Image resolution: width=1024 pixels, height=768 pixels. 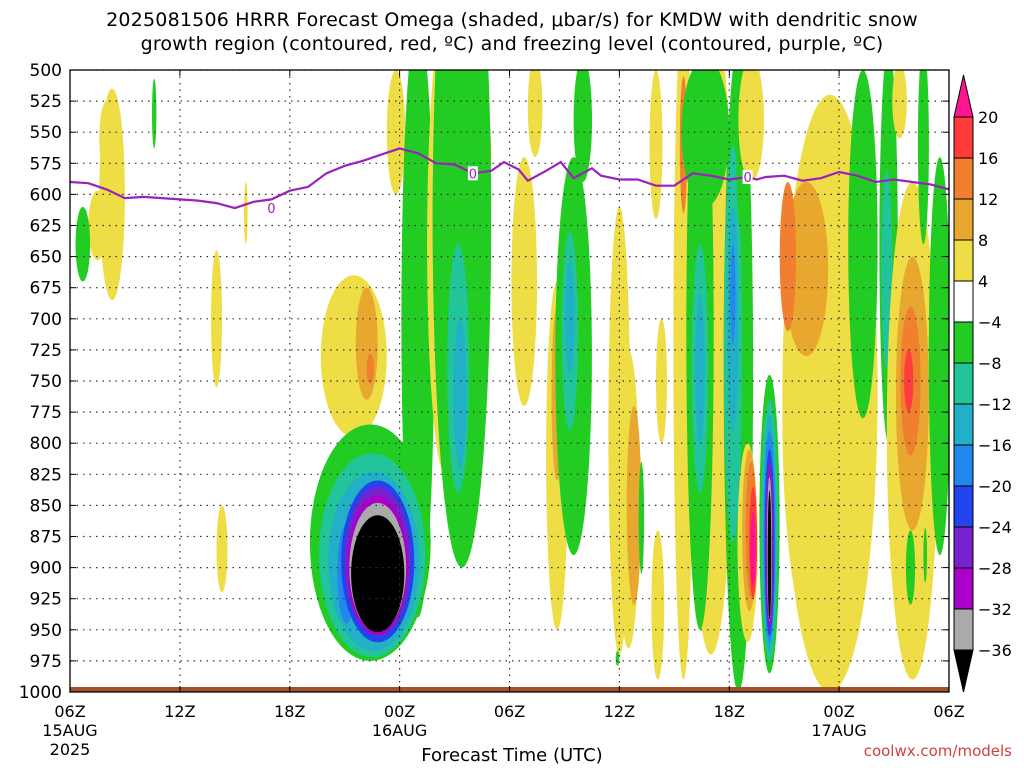 What do you see at coordinates (46, 133) in the screenshot?
I see `y-tick-label: 550` at bounding box center [46, 133].